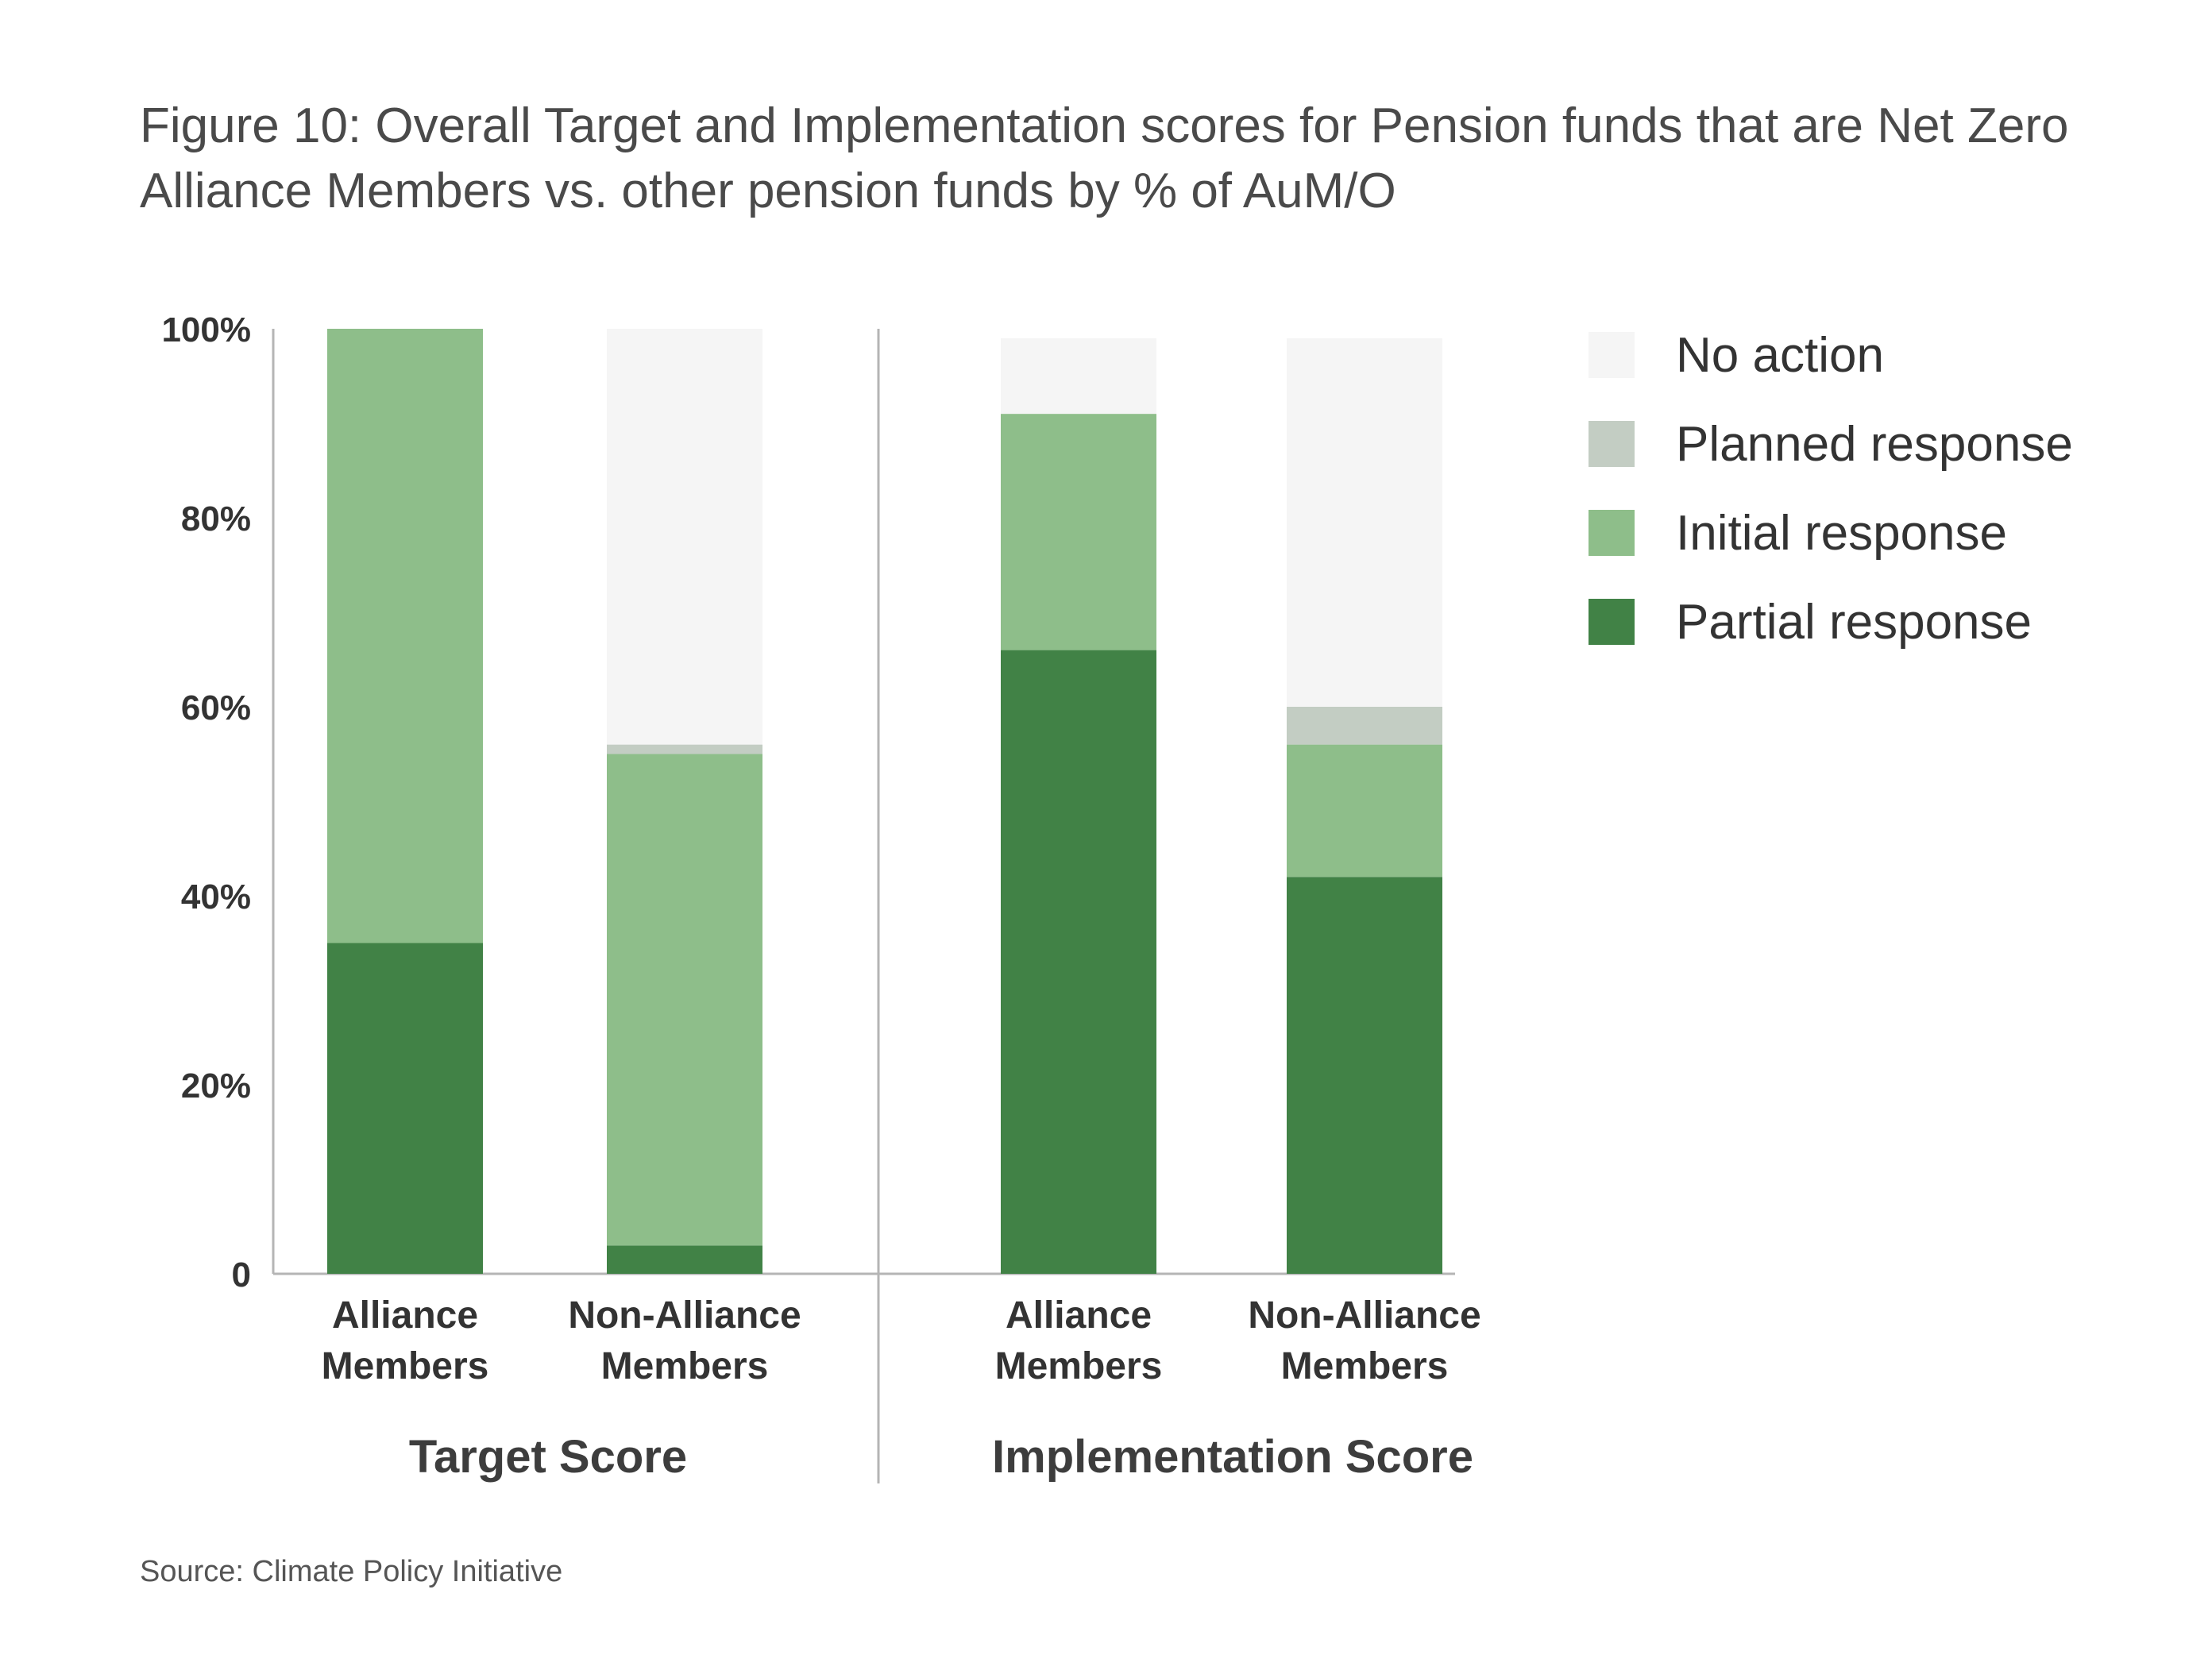  What do you see at coordinates (216, 1086) in the screenshot?
I see `y-tick-label: 20%` at bounding box center [216, 1086].